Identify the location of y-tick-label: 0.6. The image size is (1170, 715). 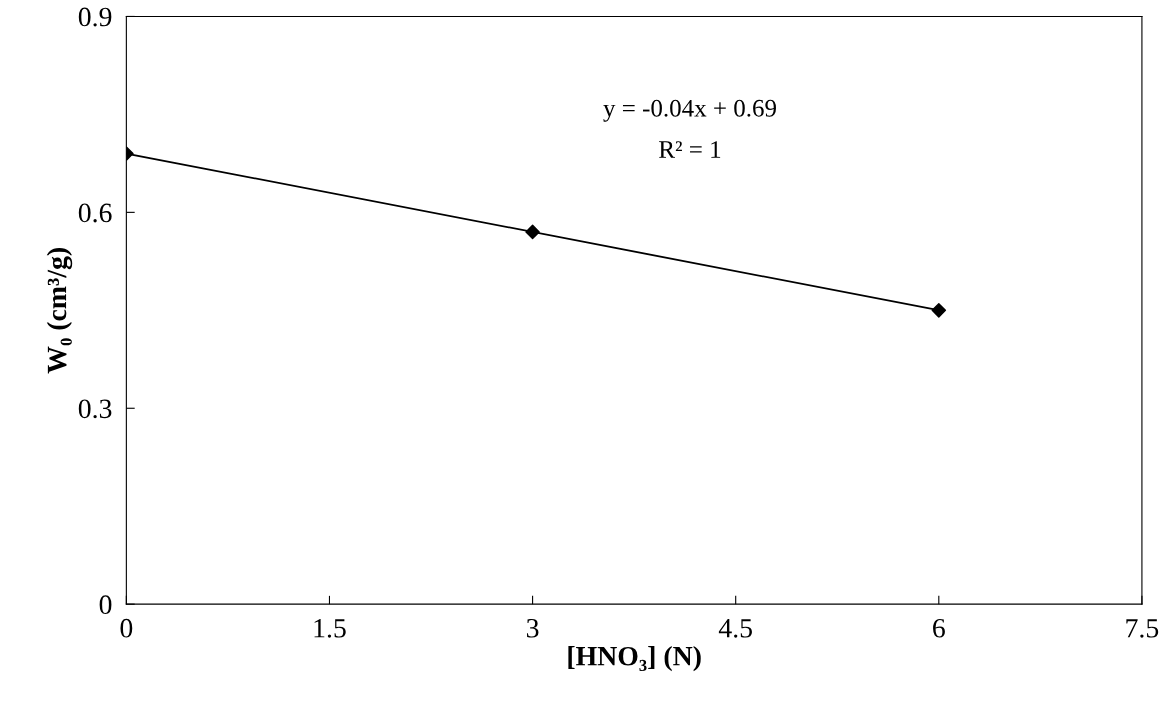
(95, 213).